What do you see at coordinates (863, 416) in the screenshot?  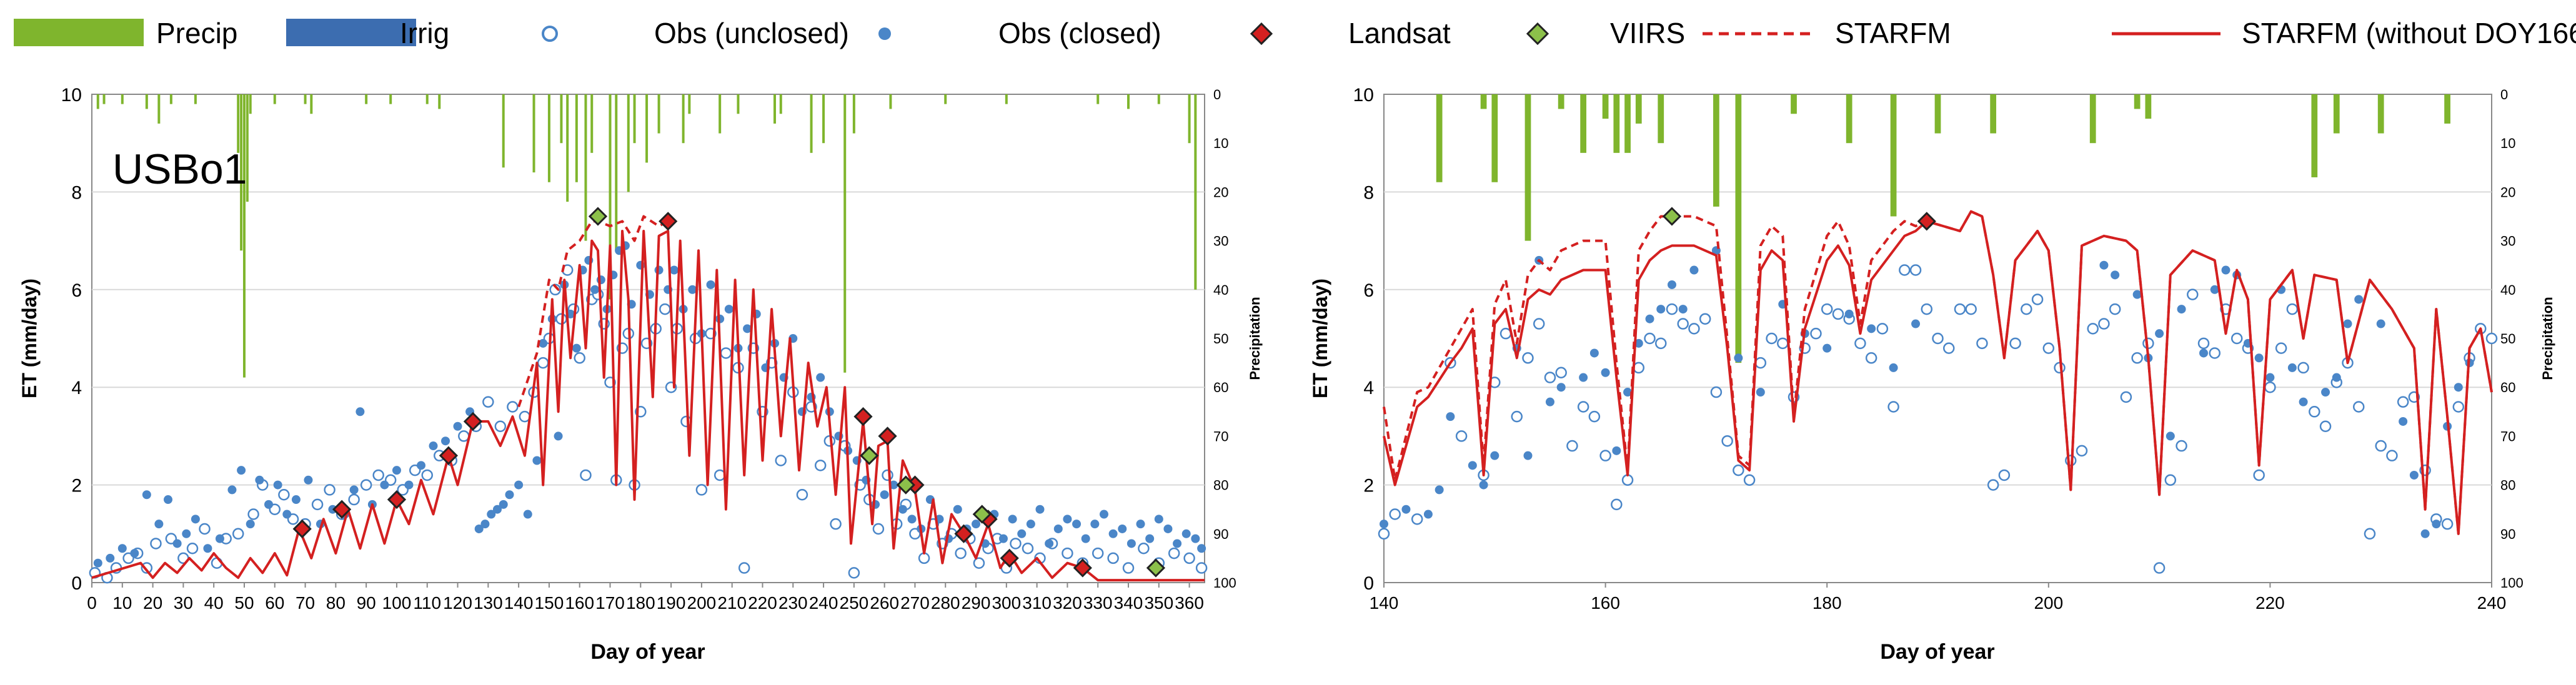 I see `left-landsat-marker` at bounding box center [863, 416].